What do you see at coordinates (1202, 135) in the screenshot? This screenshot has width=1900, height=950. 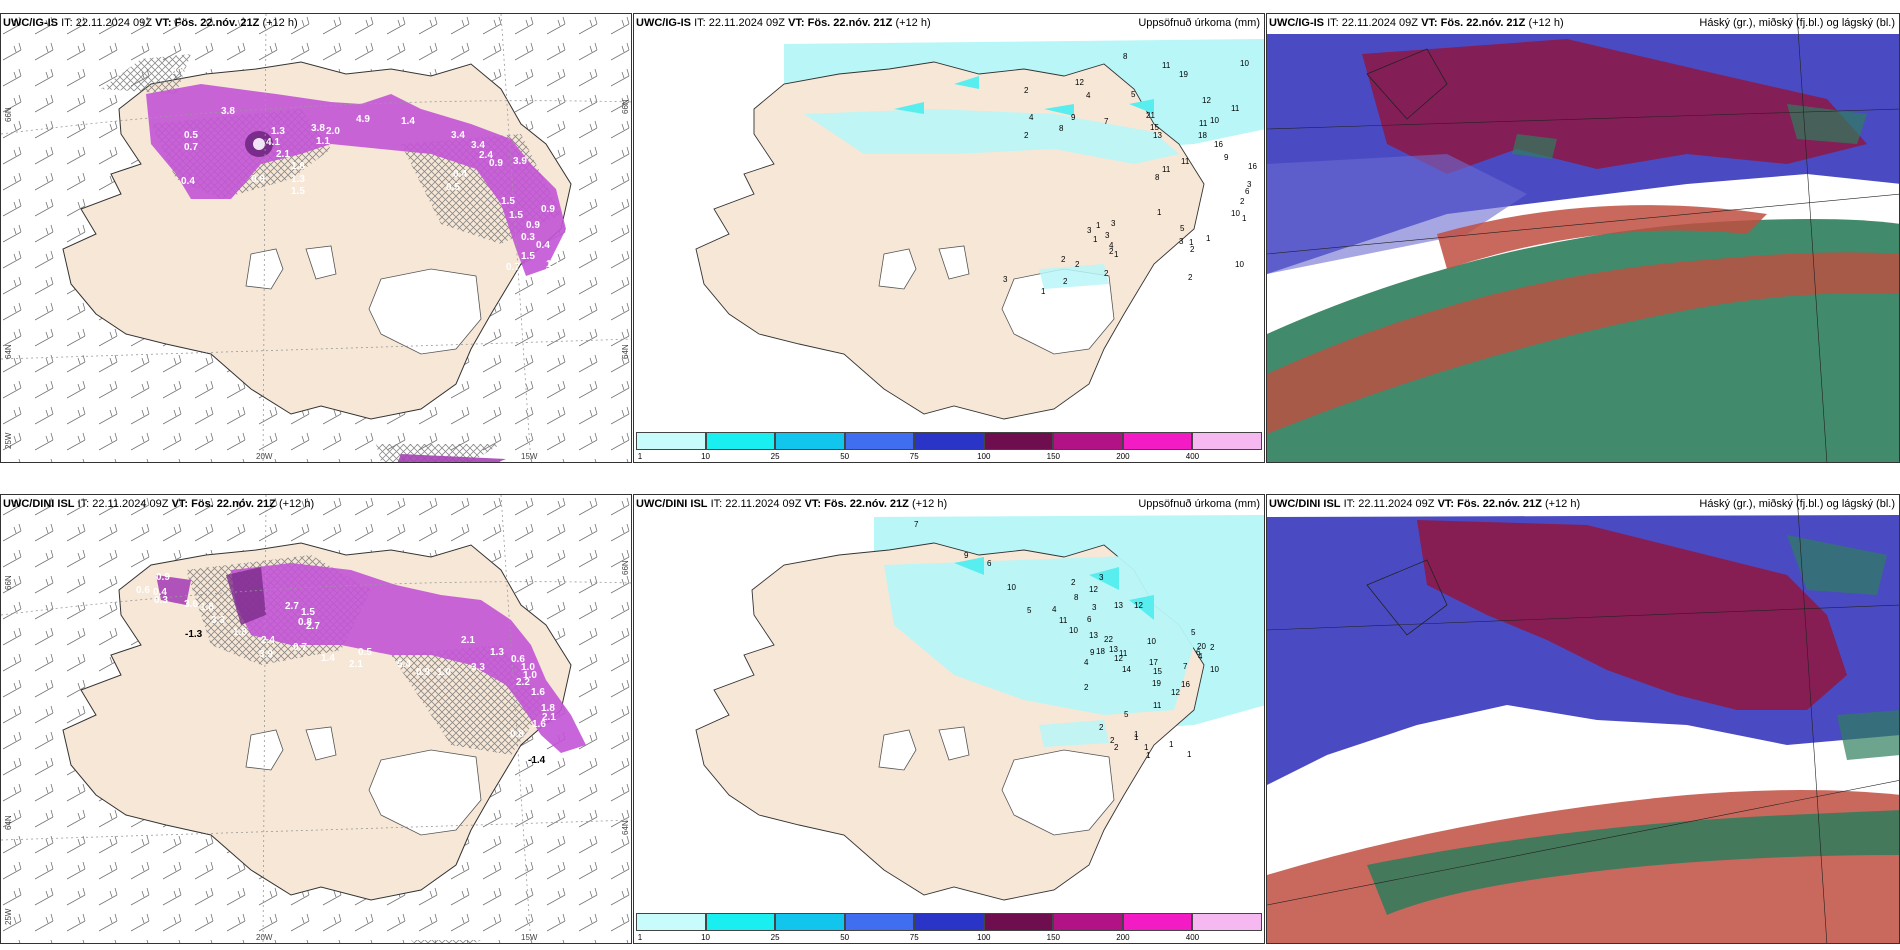 I see `precip-value: 18` at bounding box center [1202, 135].